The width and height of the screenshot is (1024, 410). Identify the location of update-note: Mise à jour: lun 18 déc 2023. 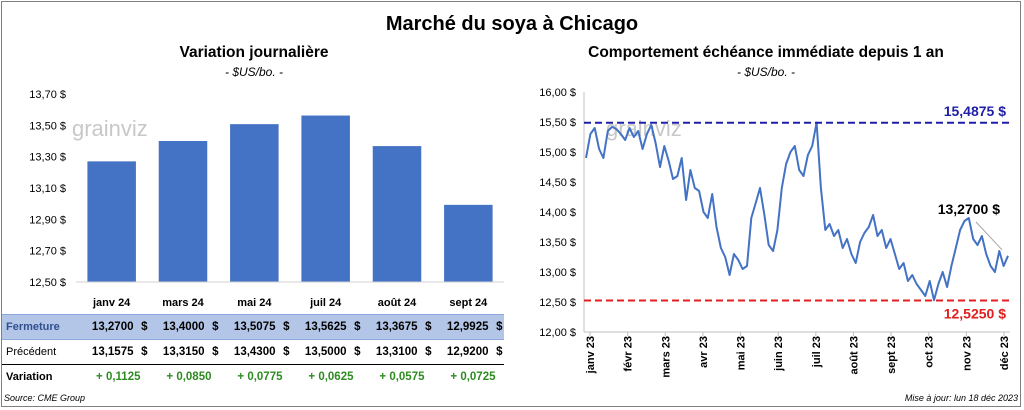
(961, 398).